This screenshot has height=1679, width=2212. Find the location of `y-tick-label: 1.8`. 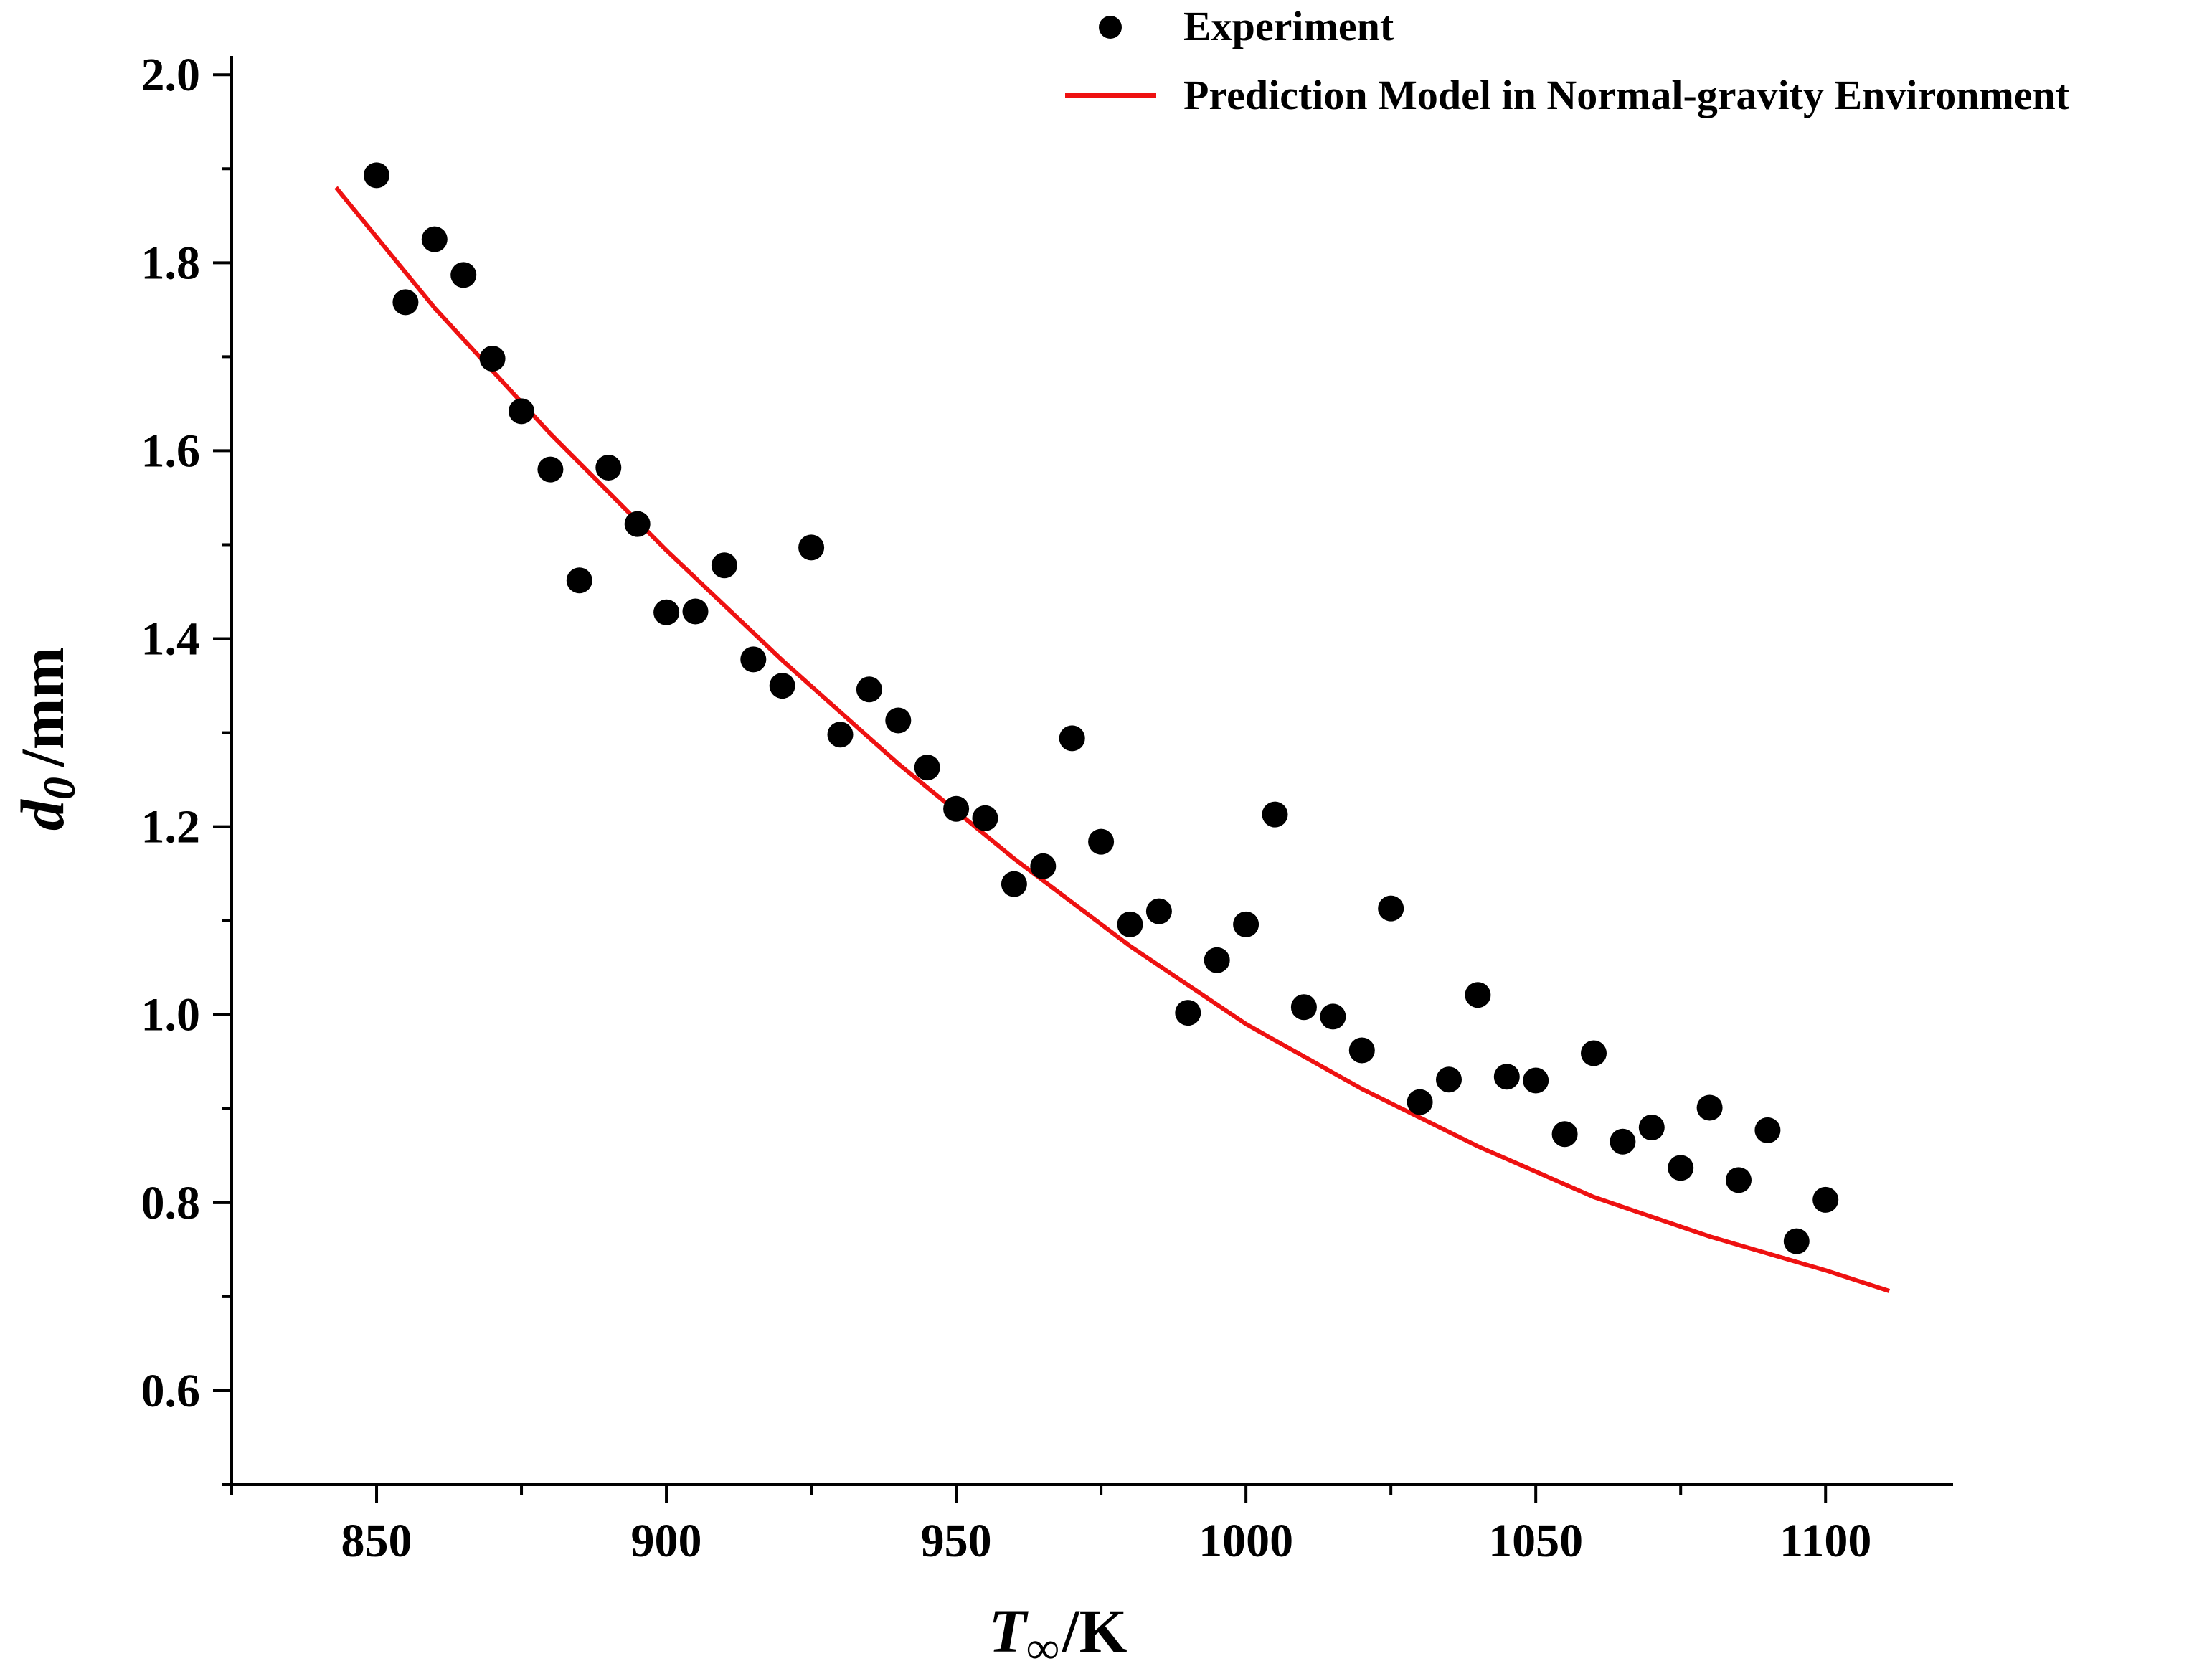

y-tick-label: 1.8 is located at coordinates (171, 263).